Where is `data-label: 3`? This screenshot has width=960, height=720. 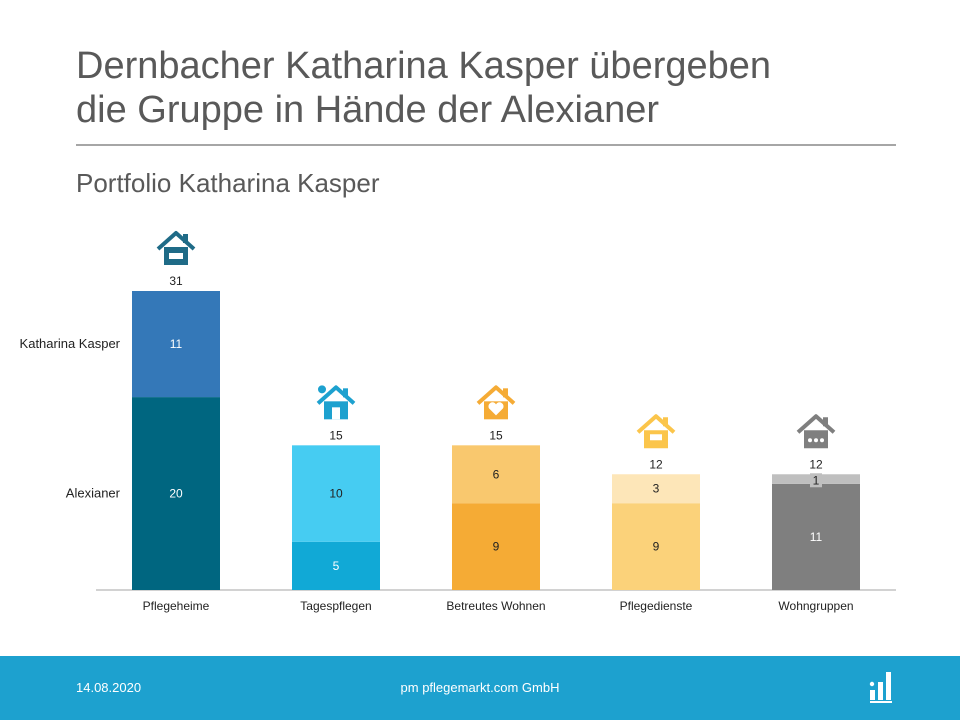
data-label: 3 is located at coordinates (656, 489).